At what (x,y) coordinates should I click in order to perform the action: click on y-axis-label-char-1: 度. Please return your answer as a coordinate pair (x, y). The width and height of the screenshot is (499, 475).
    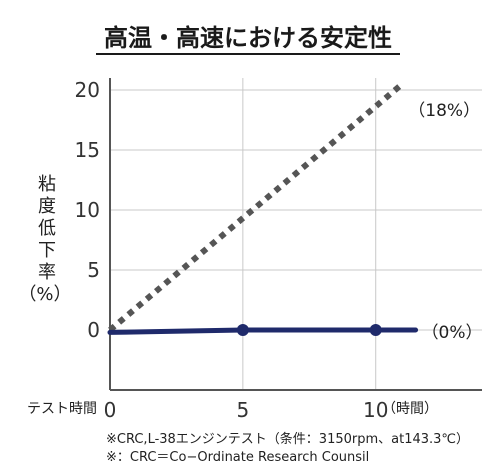
    Looking at the image, I should click on (47, 206).